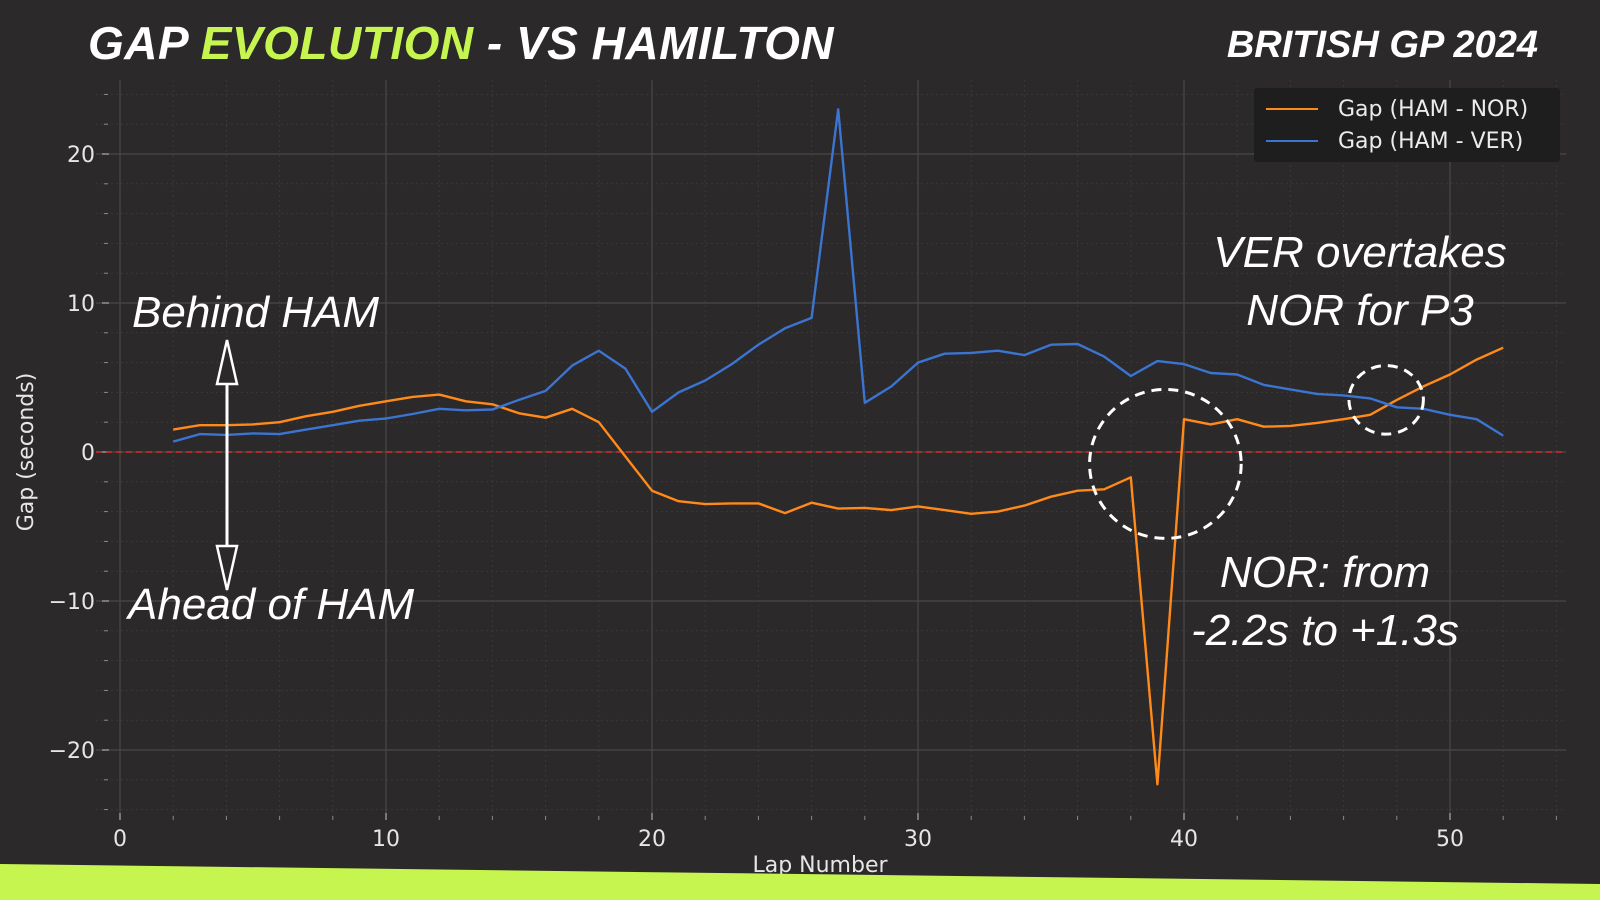 The image size is (1600, 900). What do you see at coordinates (1360, 282) in the screenshot?
I see `annotation-ver-overtake: VER overtakes NOR for P3` at bounding box center [1360, 282].